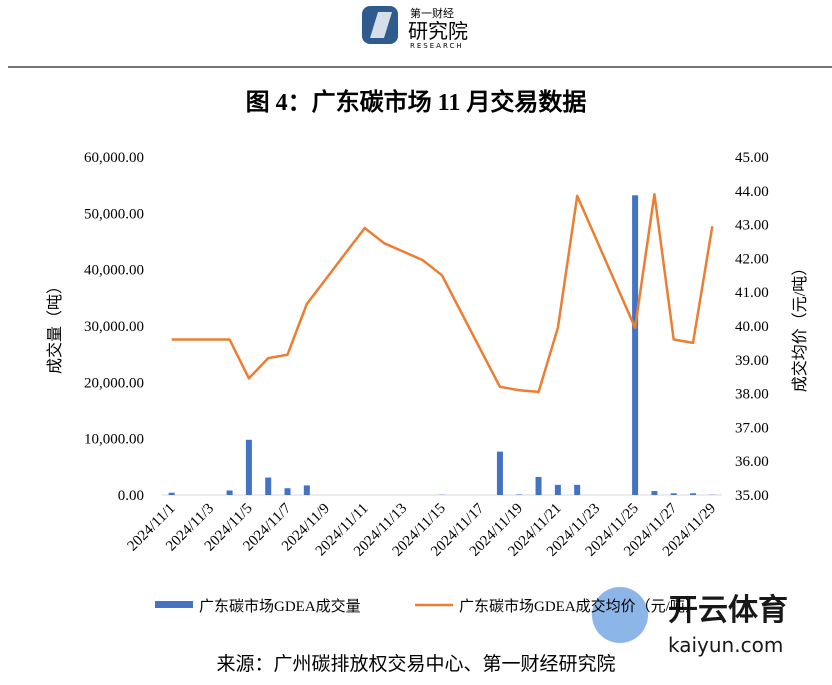 The height and width of the screenshot is (685, 832). I want to click on legend-label: 广东碳市场GDEA成交量, so click(280, 606).